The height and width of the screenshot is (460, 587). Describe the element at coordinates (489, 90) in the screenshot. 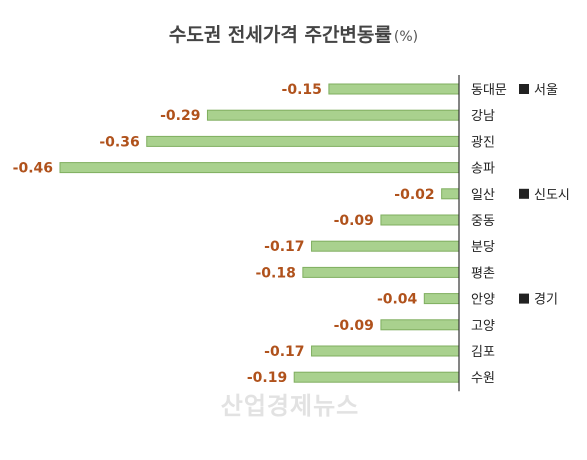

I see `category-label-동대문: 동대문` at that location.